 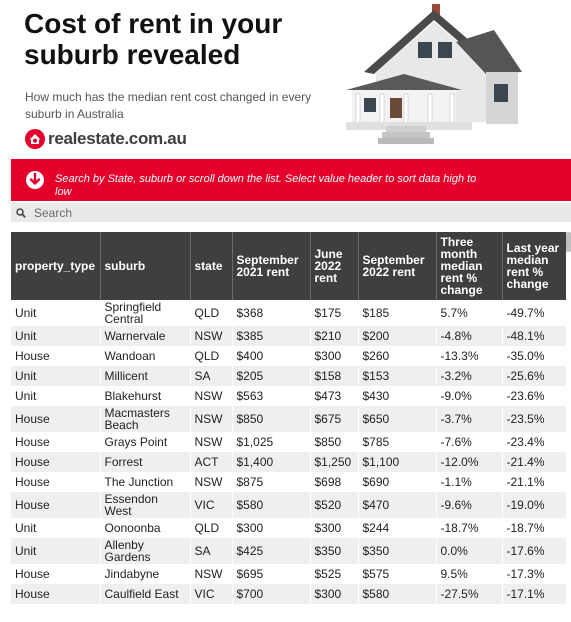 What do you see at coordinates (333, 313) in the screenshot?
I see `cell-jun-2022-rent: $175` at bounding box center [333, 313].